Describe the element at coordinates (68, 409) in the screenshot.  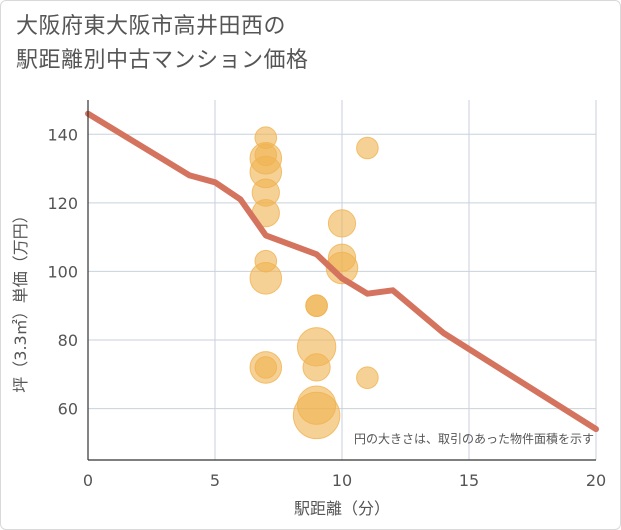
I see `y-tick-label: 60` at that location.